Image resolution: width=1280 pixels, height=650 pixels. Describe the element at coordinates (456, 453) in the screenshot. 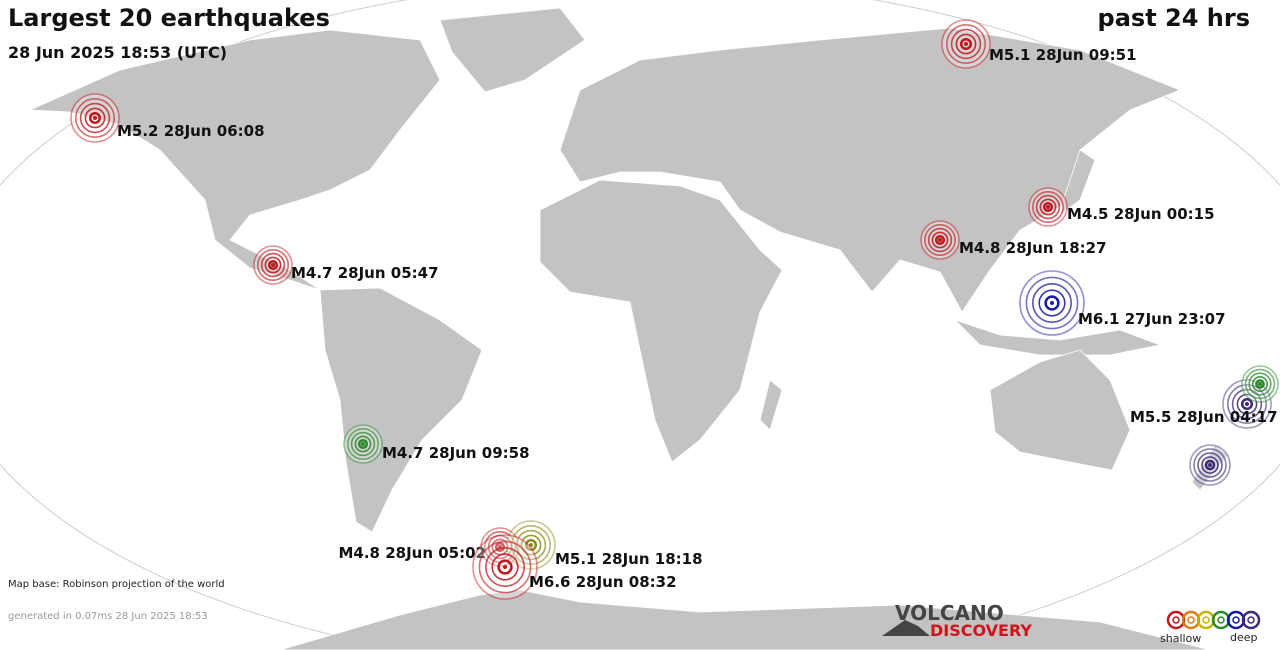

I see `earthquake-label: M4.7 28Jun 09:58` at that location.